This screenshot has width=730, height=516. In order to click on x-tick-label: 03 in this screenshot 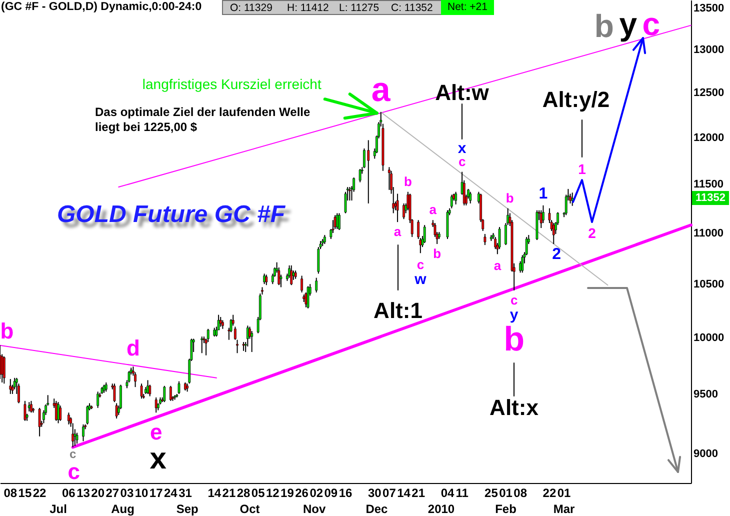, I will do `click(127, 493)`.